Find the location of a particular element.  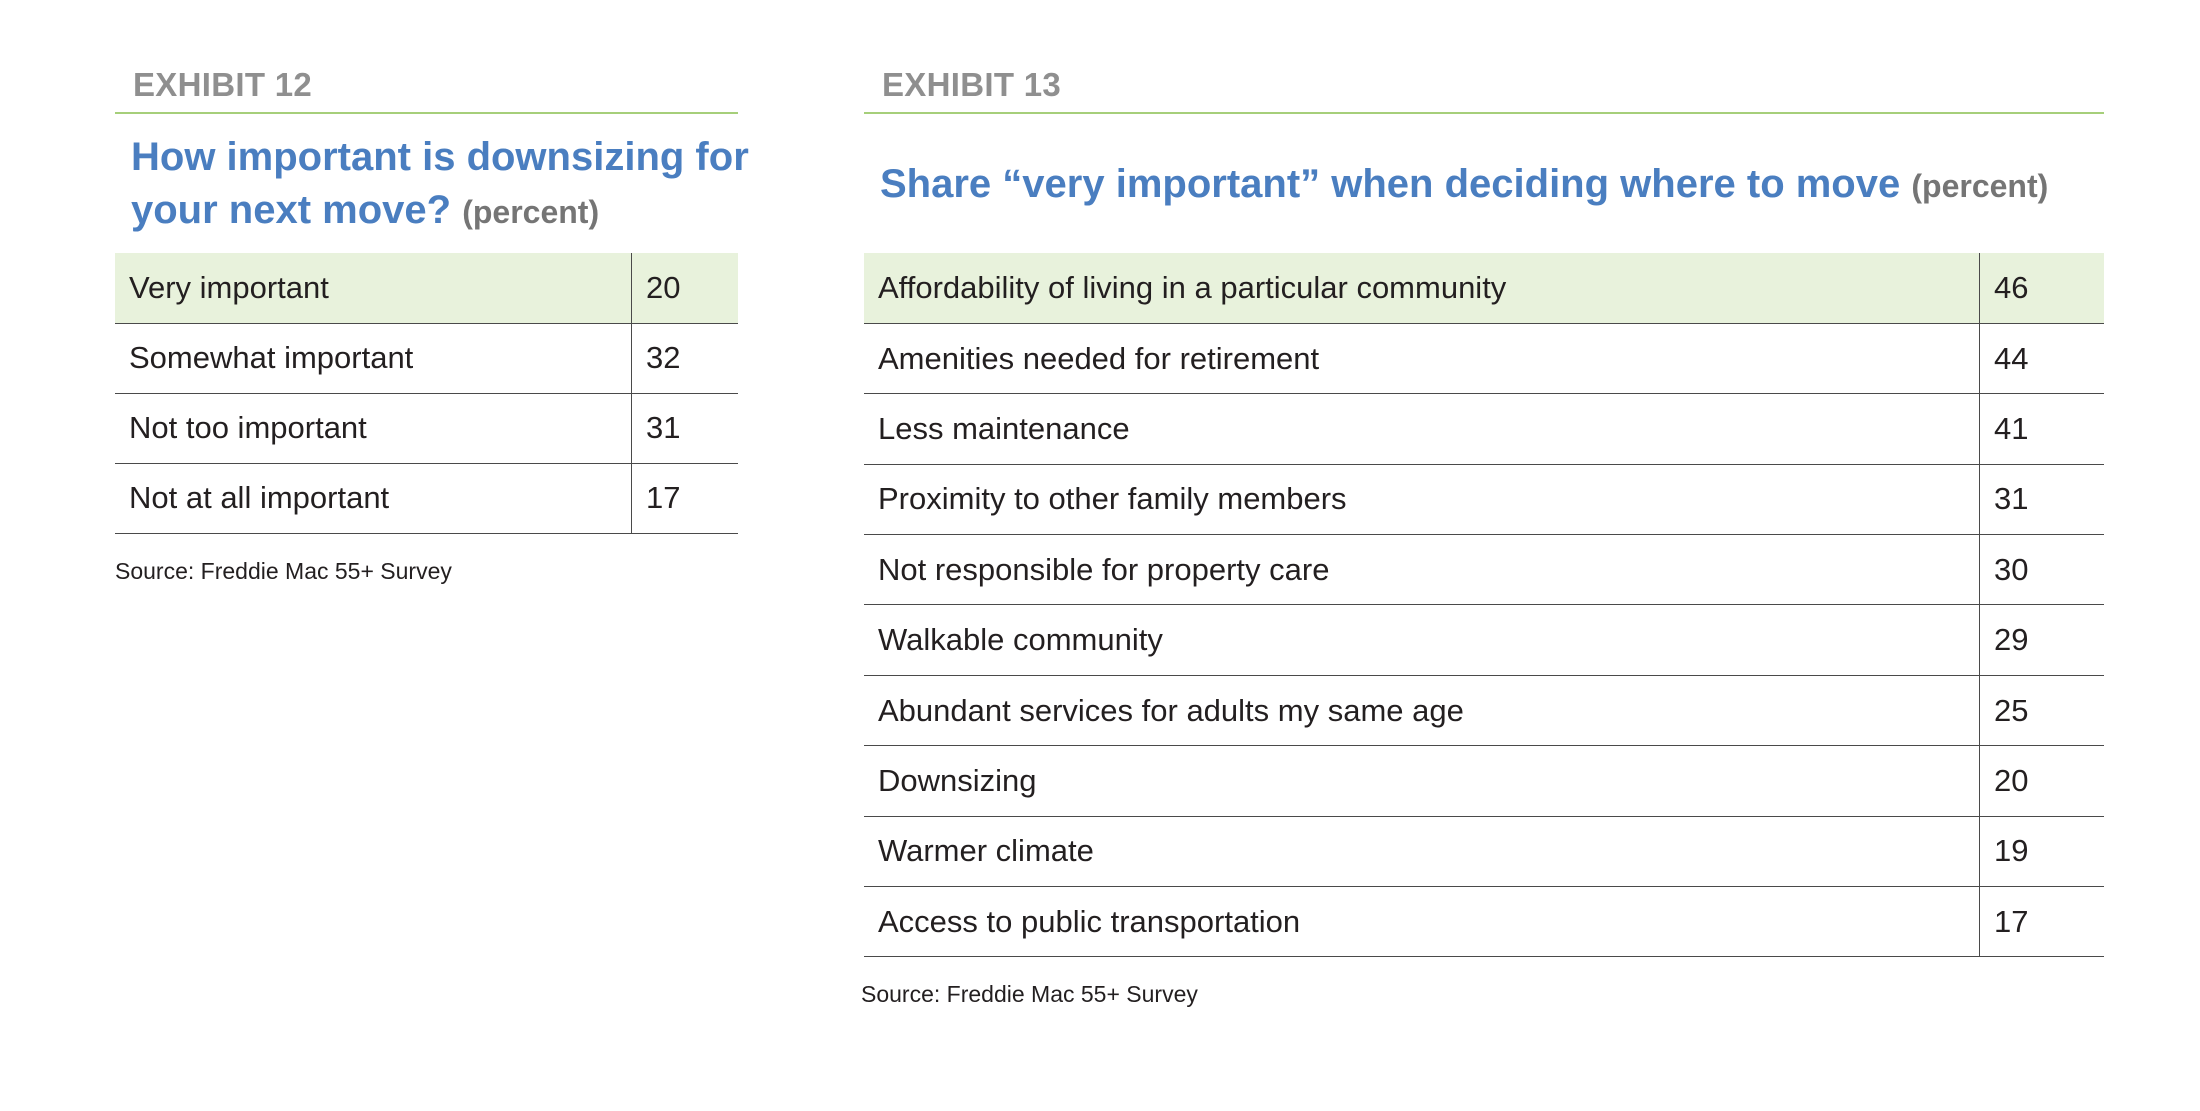

row-label: Less maintenance is located at coordinates (1004, 428).